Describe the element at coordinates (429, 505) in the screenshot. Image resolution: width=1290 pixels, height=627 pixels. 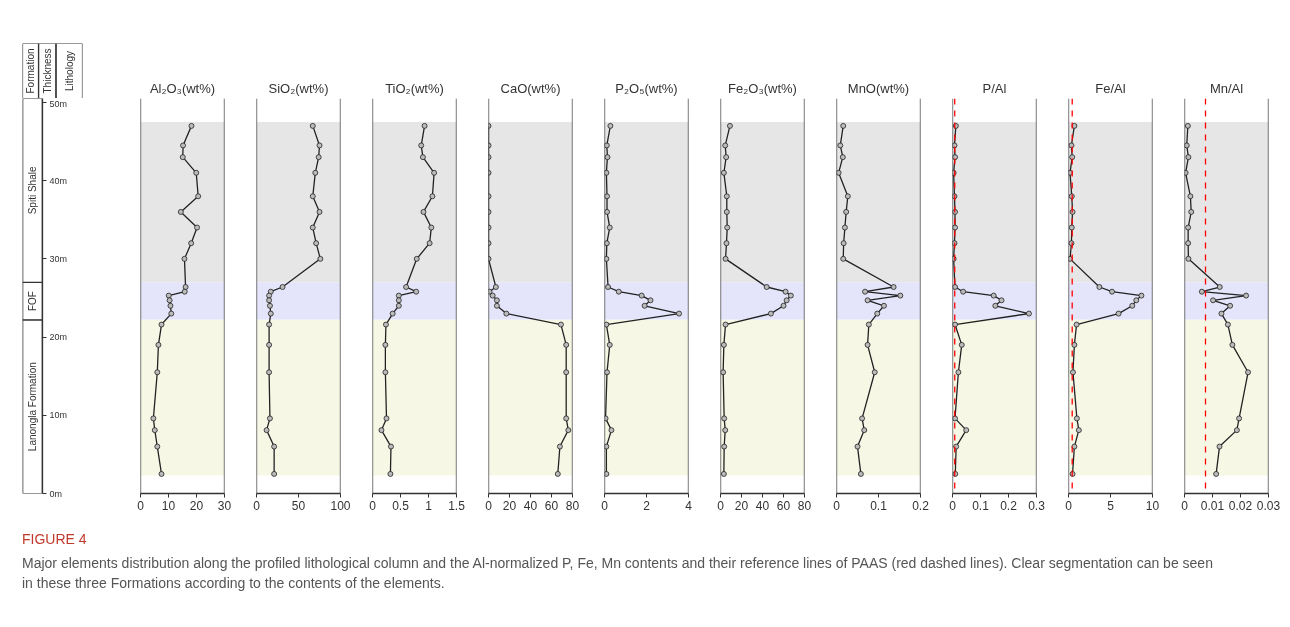
I see `x-tick-label: 1` at that location.